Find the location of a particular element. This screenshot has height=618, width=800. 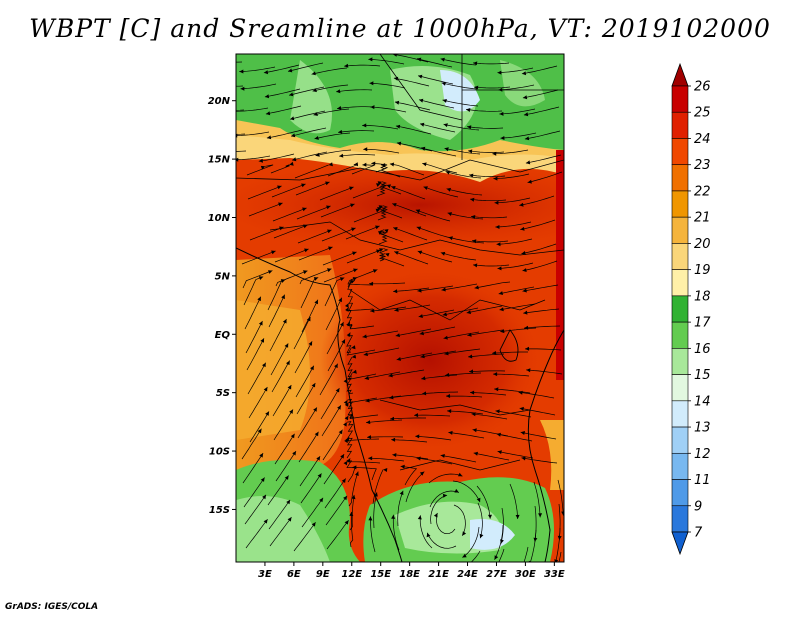

colorbar-label: 22 is located at coordinates (702, 191).